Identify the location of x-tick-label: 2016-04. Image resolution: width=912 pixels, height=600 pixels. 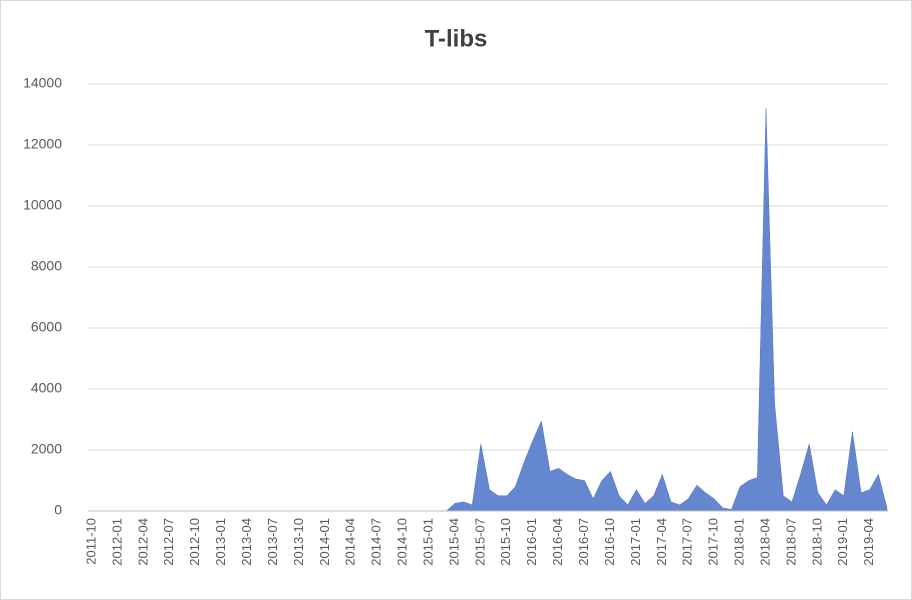
(557, 542).